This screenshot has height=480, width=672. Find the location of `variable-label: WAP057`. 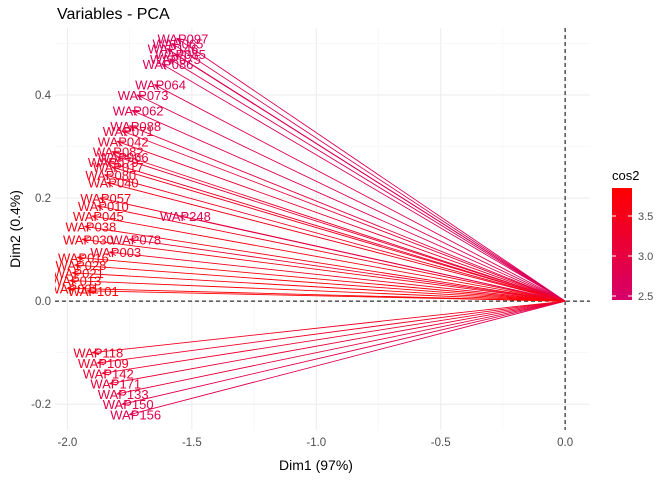

variable-label: WAP057 is located at coordinates (105, 198).